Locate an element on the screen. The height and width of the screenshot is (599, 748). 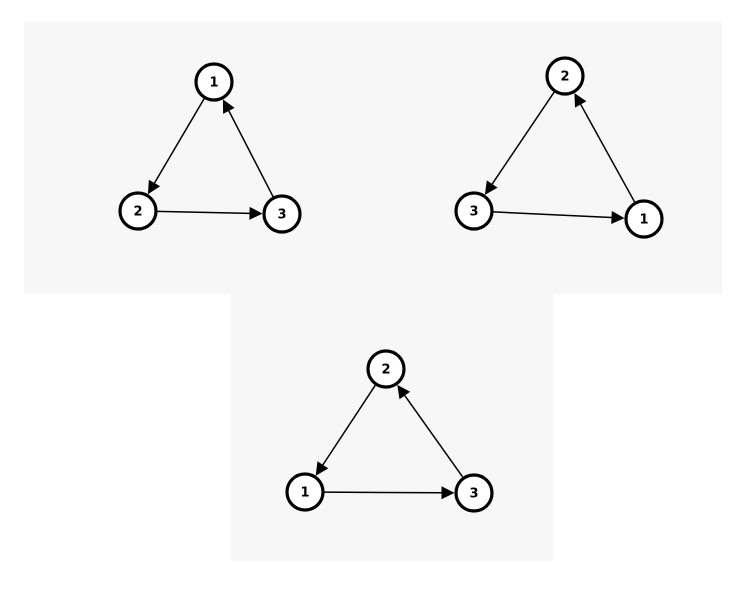
arrowhead-a2-to-a3 is located at coordinates (256, 213).